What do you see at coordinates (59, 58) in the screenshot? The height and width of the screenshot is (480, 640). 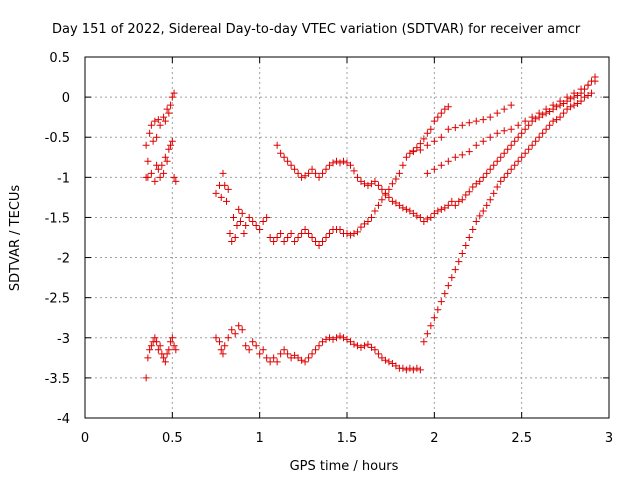 I see `y-tick-label: 0.5` at bounding box center [59, 58].